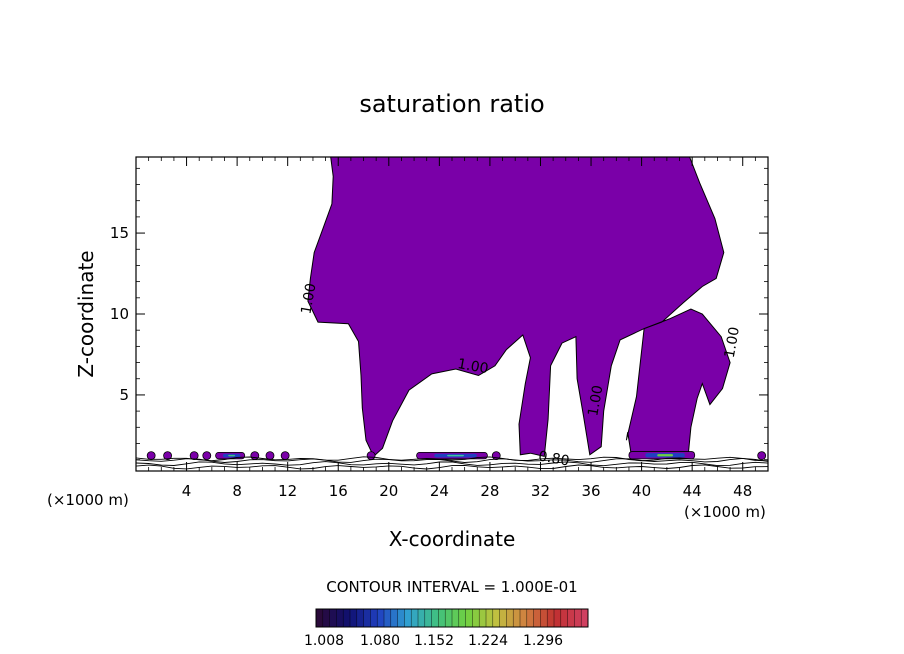  Describe the element at coordinates (451, 587) in the screenshot. I see `contour-interval-label: CONTOUR INTERVAL = 1.000E-01` at that location.